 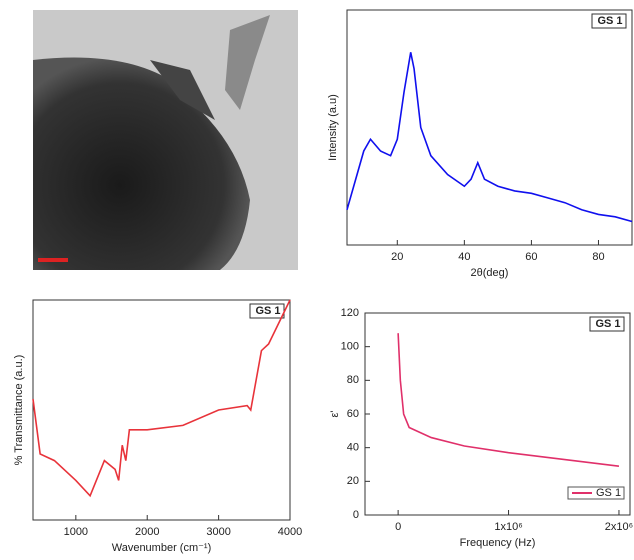 I want to click on y-tick-label: 20, so click(x=353, y=481).